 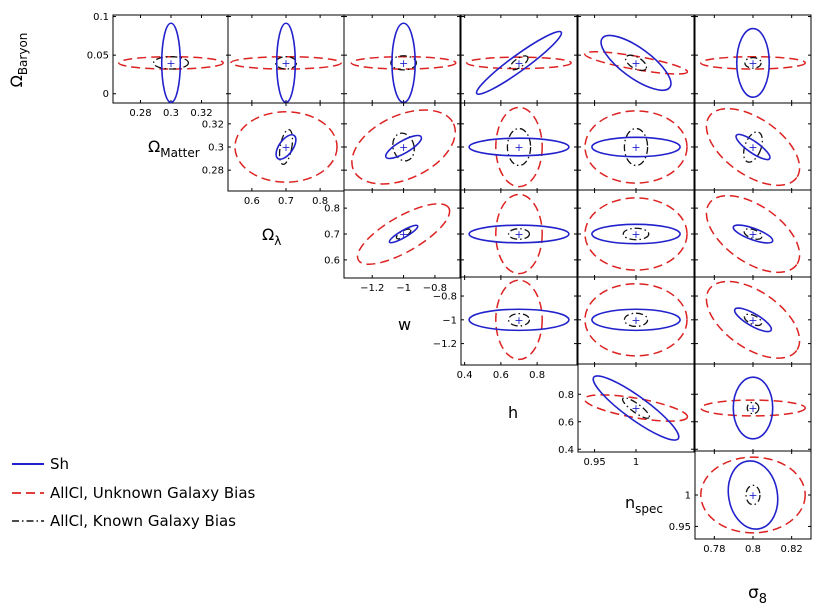 What do you see at coordinates (98, 56) in the screenshot?
I see `tick-label-y: 0.05` at bounding box center [98, 56].